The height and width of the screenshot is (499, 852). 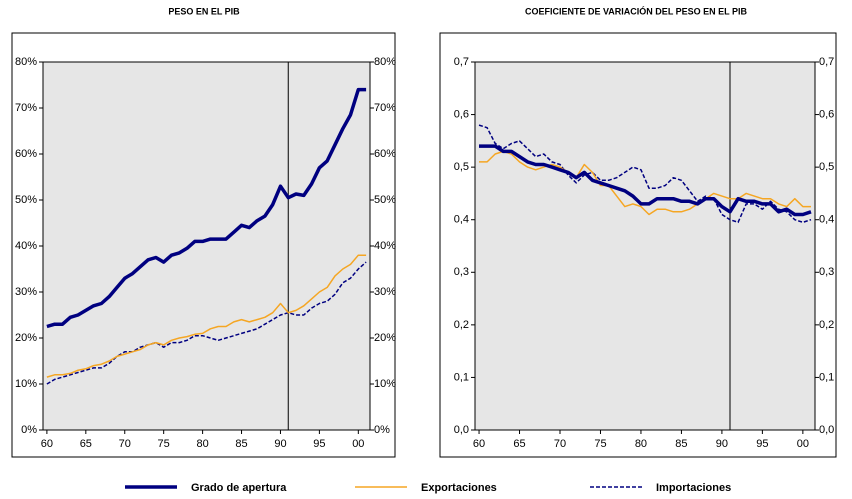 What do you see at coordinates (826, 62) in the screenshot?
I see `y2-tick-label: 0,7` at bounding box center [826, 62].